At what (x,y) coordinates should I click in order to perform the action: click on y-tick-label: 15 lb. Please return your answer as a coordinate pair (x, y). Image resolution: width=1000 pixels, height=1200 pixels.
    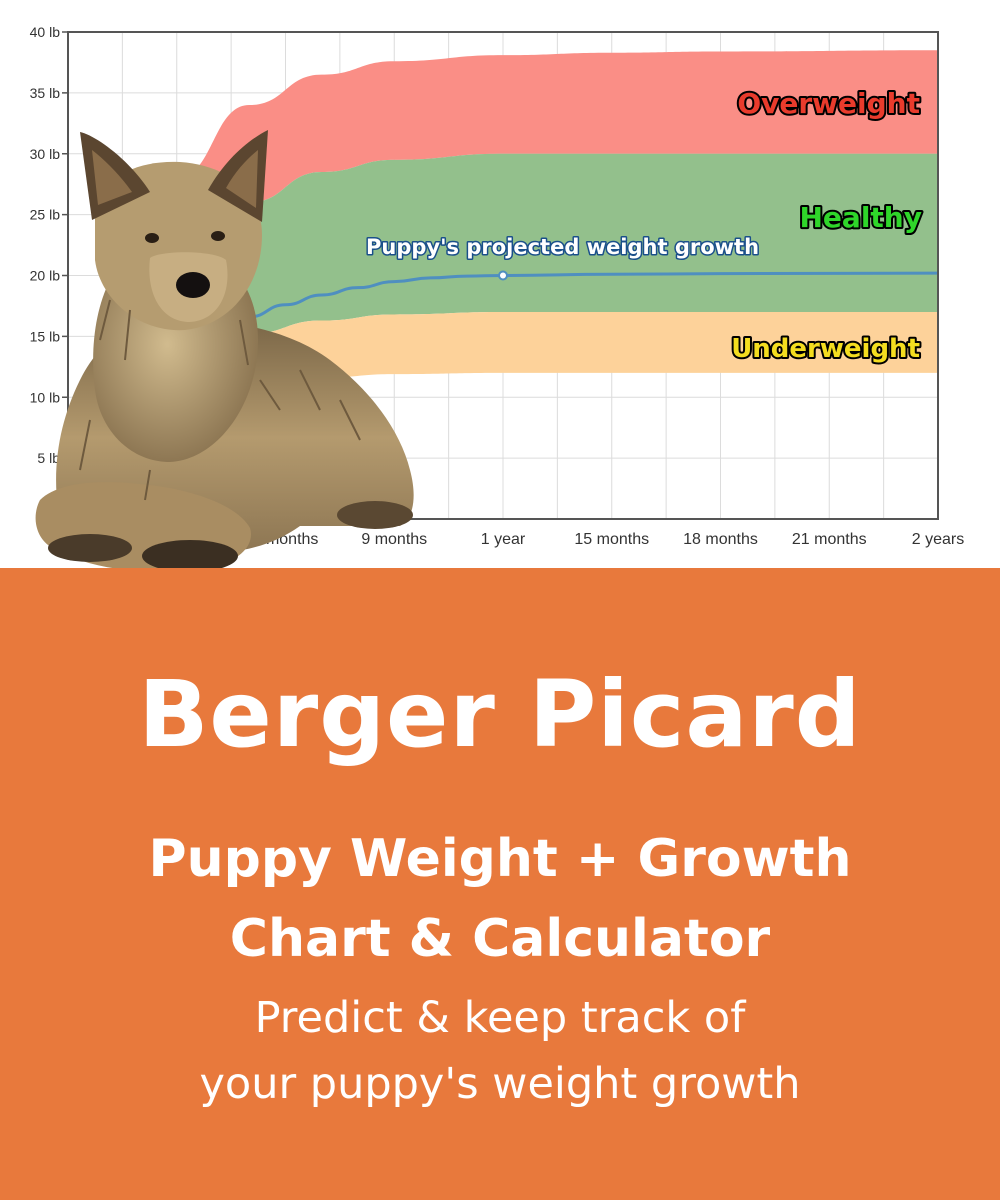
    Looking at the image, I should click on (45, 336).